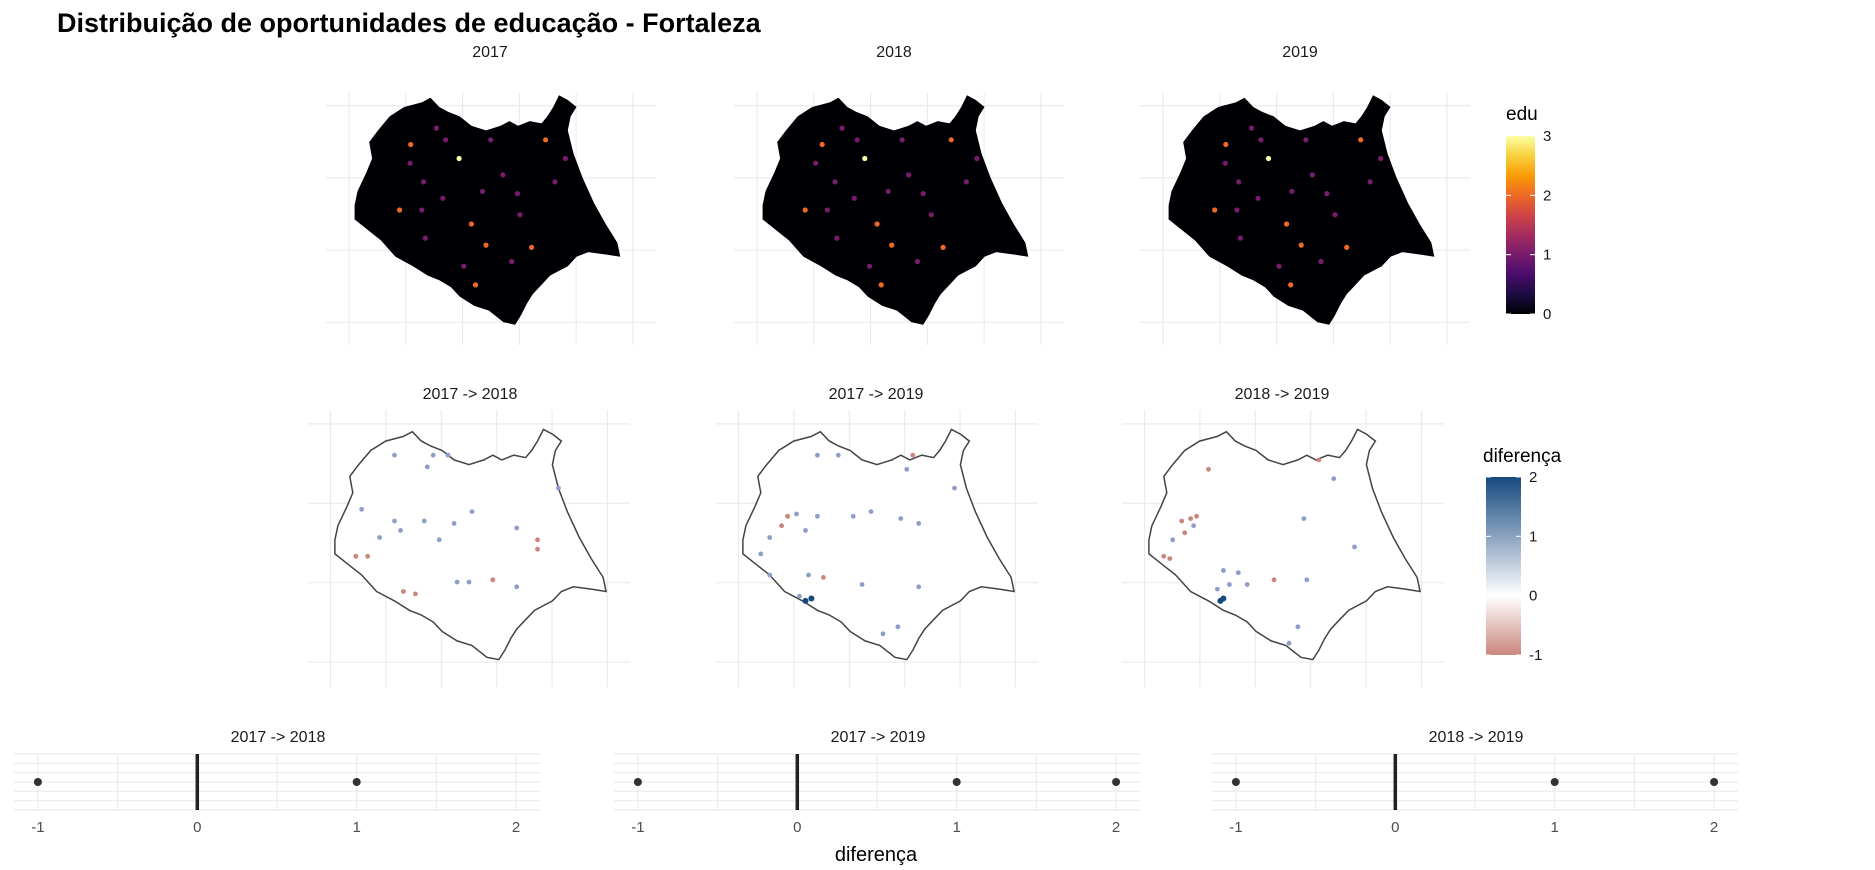 Image resolution: width=1875 pixels, height=870 pixels. What do you see at coordinates (1547, 195) in the screenshot?
I see `legend-tick-label: 2` at bounding box center [1547, 195].